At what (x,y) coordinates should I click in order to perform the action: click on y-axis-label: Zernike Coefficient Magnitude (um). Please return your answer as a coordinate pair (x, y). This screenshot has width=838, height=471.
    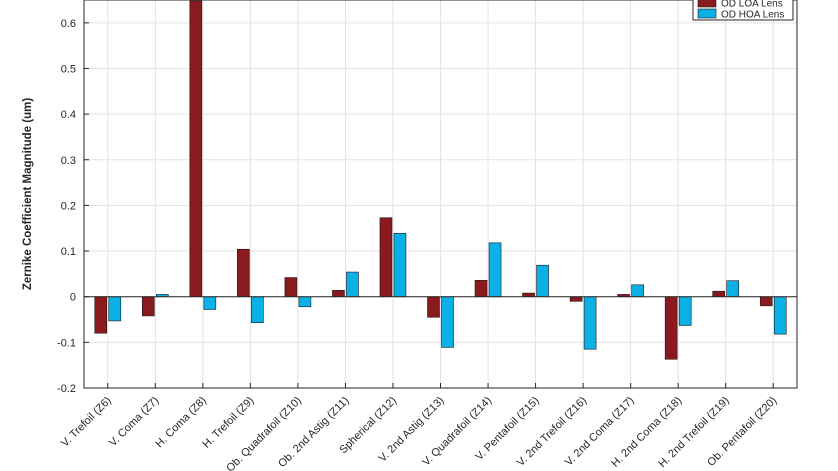
    Looking at the image, I should click on (28, 194).